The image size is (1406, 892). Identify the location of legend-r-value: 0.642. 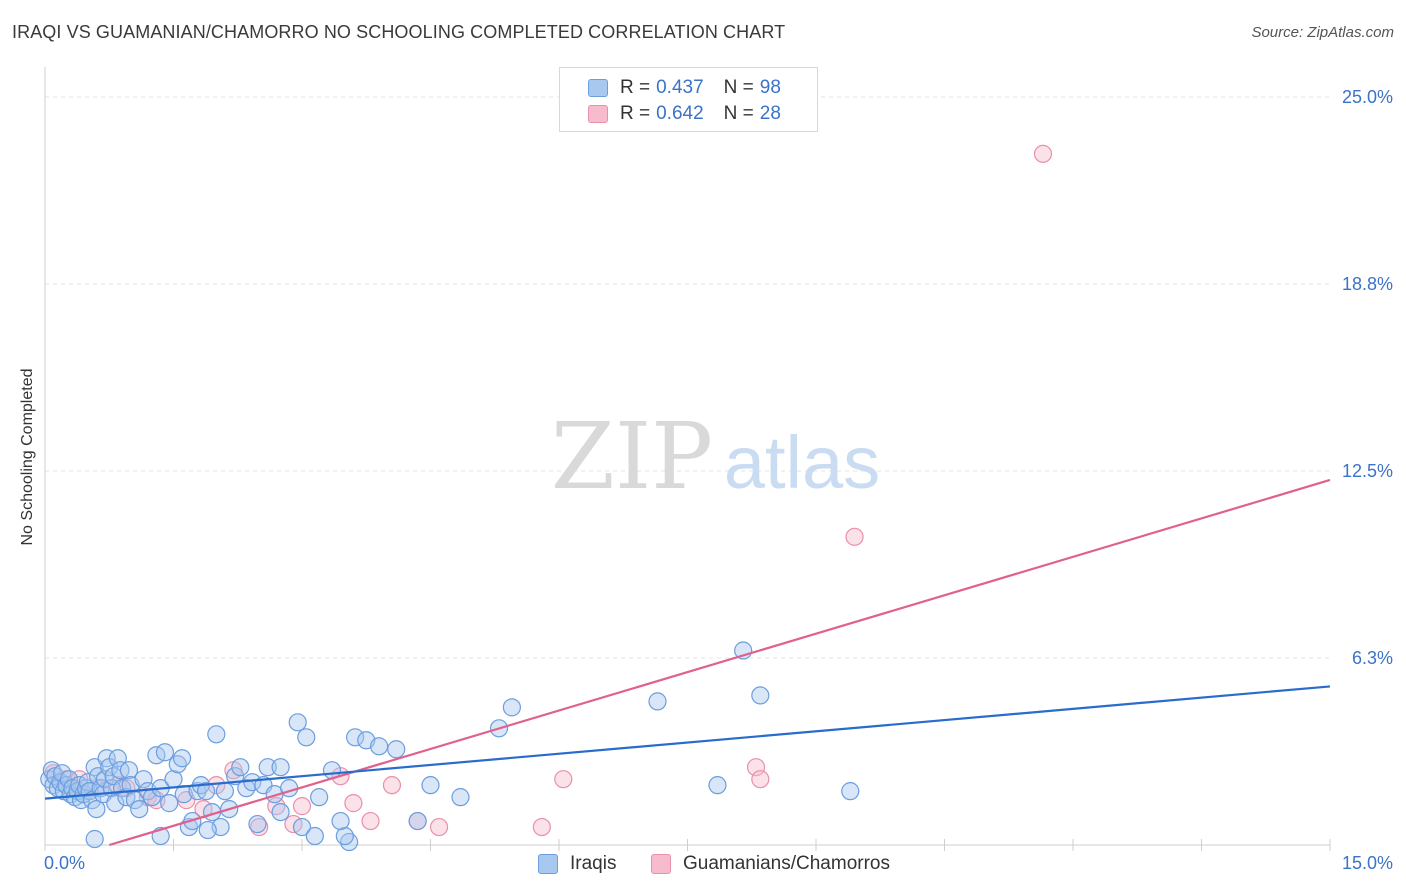
(680, 113).